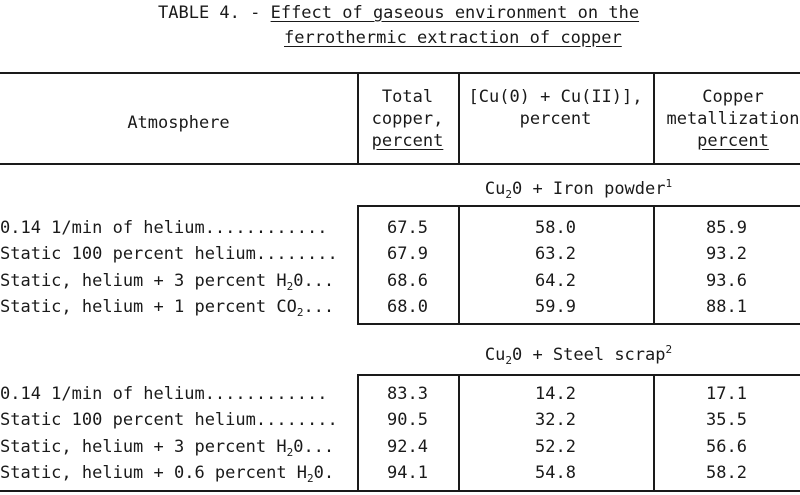 The image size is (800, 495). What do you see at coordinates (726, 254) in the screenshot?
I see `row-metal: 93.2` at bounding box center [726, 254].